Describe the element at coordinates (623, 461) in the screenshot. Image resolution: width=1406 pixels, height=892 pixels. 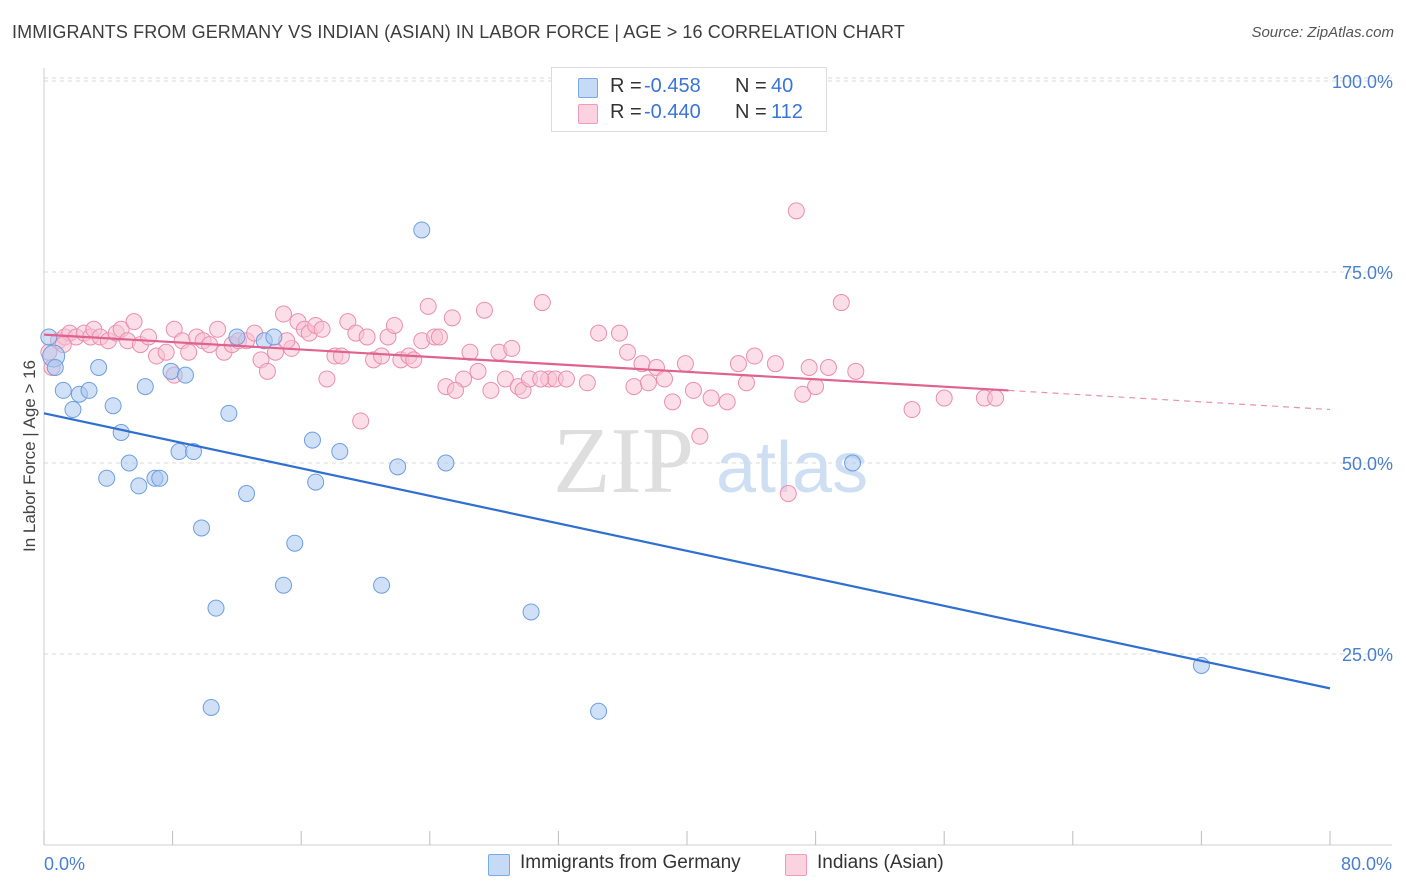
I see `watermark-zip: ZIP` at that location.